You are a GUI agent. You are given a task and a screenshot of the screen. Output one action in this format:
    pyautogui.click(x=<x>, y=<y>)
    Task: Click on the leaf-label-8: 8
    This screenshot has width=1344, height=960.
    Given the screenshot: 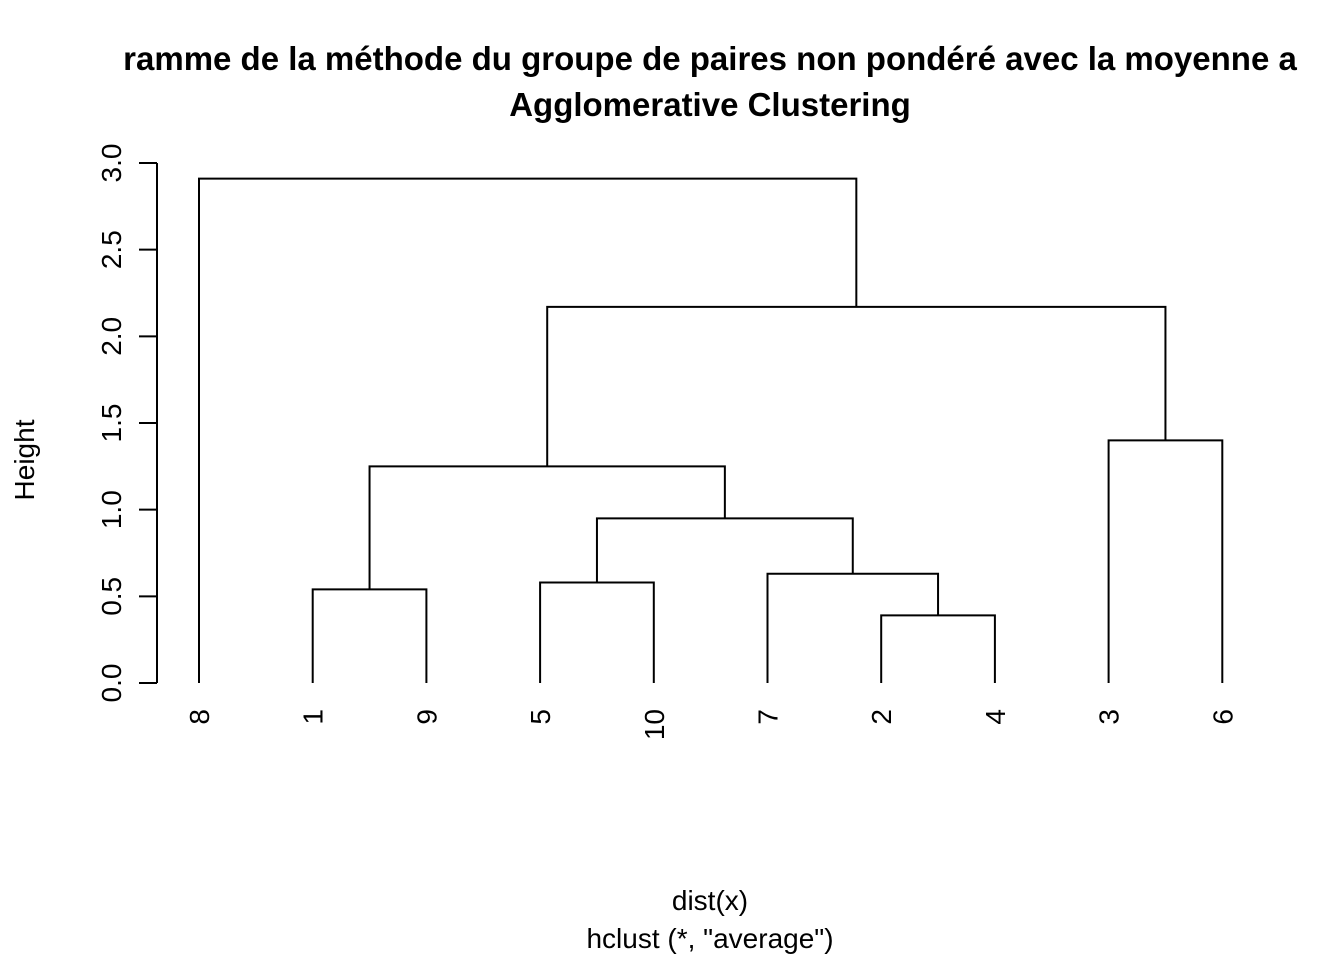 What is the action you would take?
    pyautogui.click(x=199, y=717)
    